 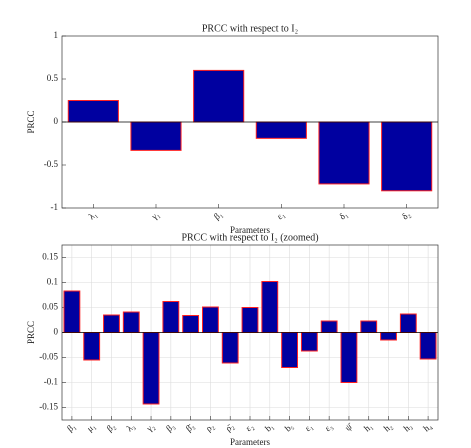 What do you see at coordinates (48, 357) in the screenshot?
I see `y-tick-label: -0.05` at bounding box center [48, 357].